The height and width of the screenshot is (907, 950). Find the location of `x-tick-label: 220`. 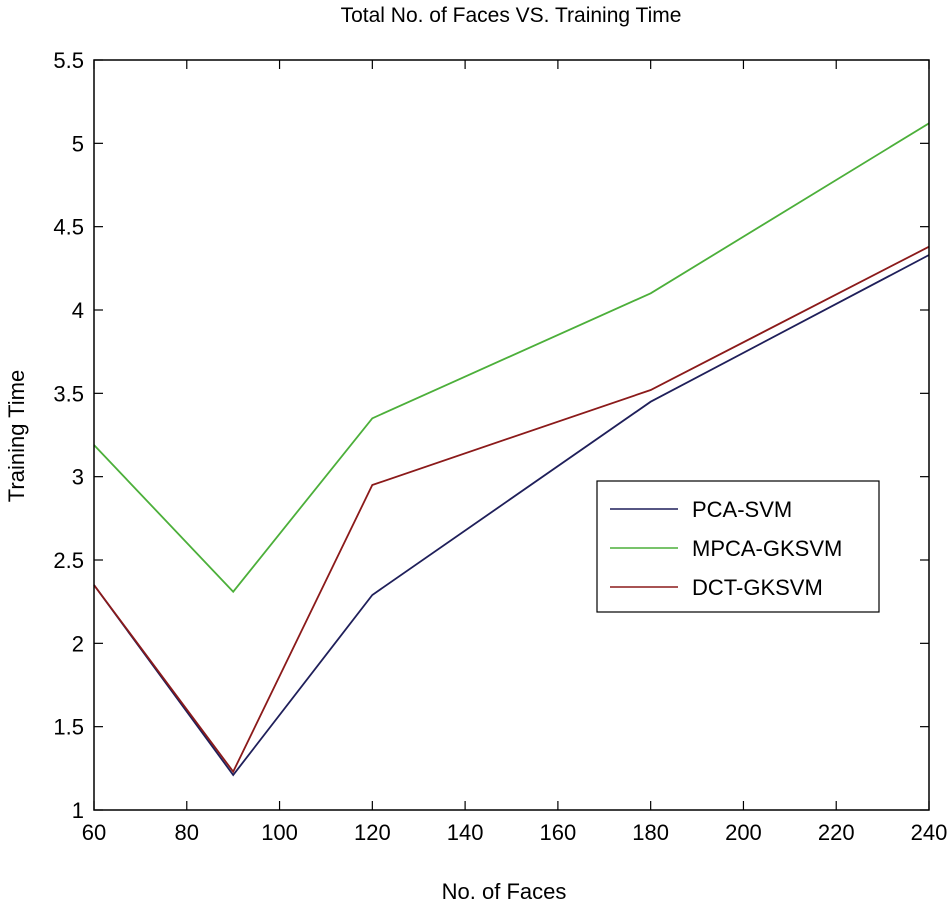

x-tick-label: 220 is located at coordinates (836, 832).